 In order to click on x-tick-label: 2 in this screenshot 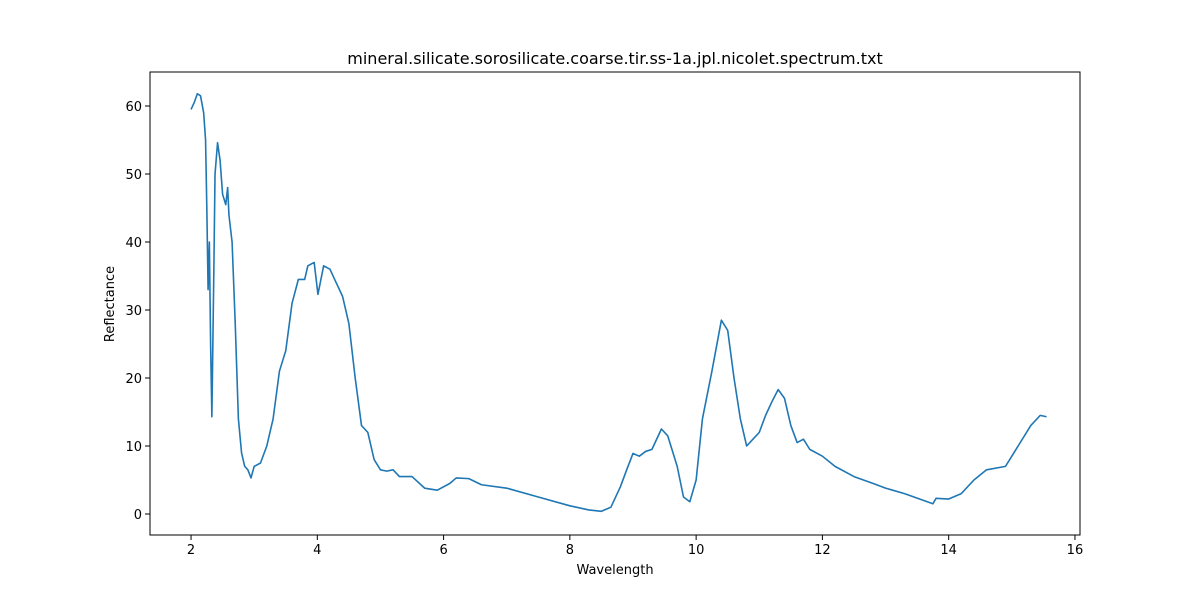, I will do `click(191, 550)`.